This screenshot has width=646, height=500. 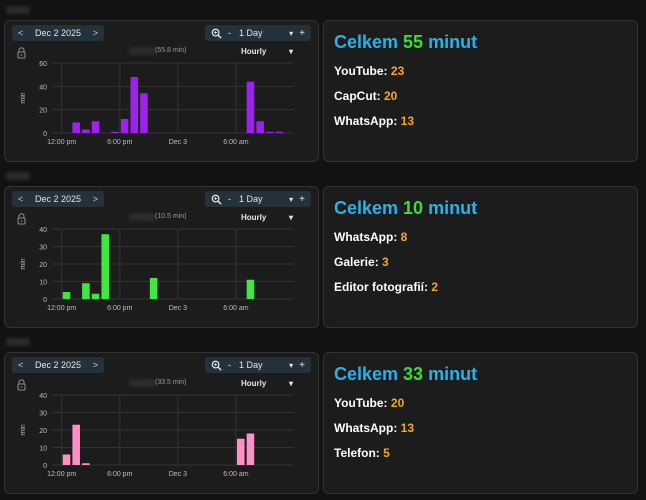 What do you see at coordinates (23, 263) in the screenshot?
I see `y-axis-label: min` at bounding box center [23, 263].